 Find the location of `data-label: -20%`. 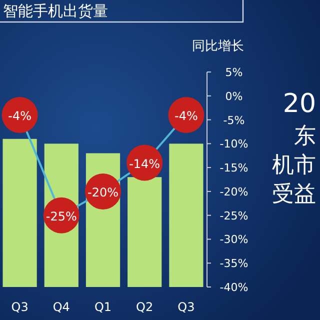

data-label: -20% is located at coordinates (103, 192).